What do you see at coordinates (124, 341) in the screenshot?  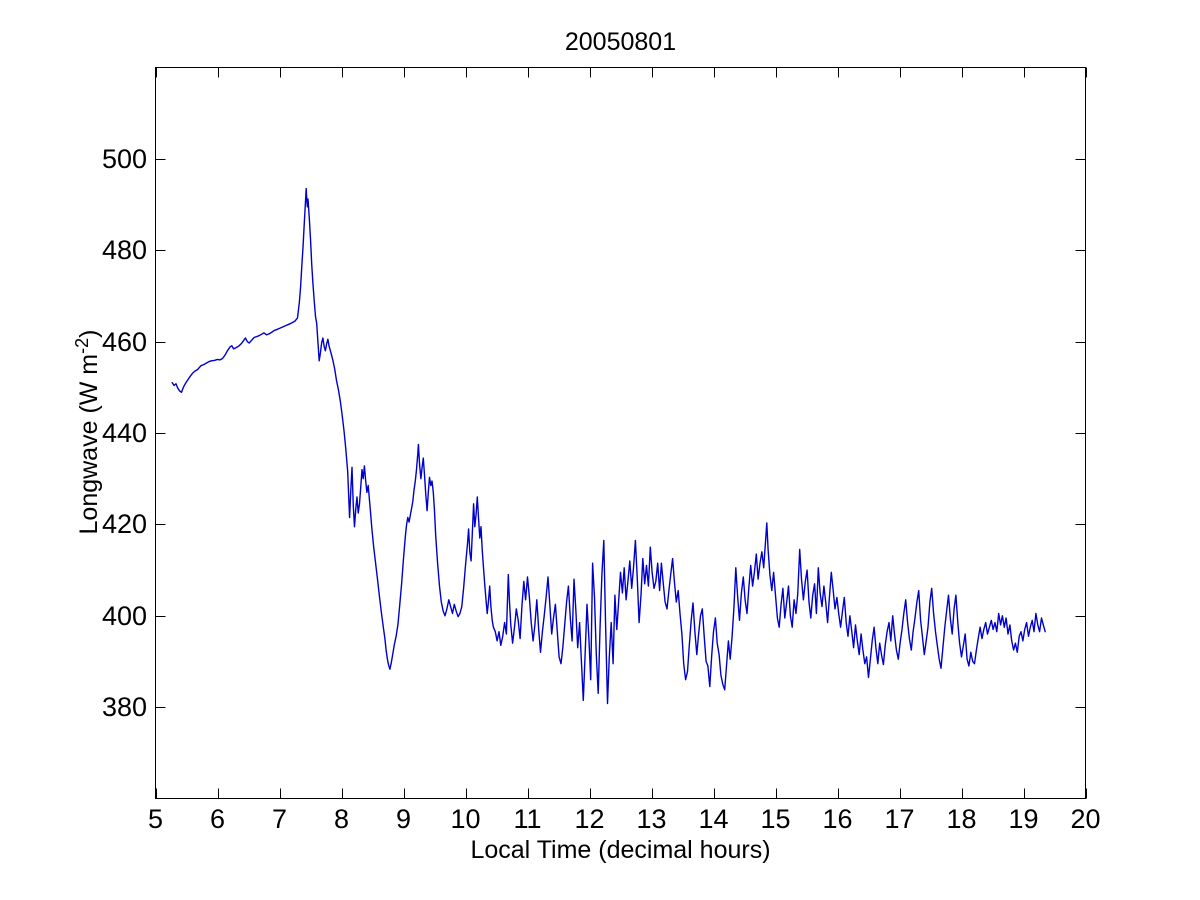 I see `y-tick-label: 460` at bounding box center [124, 341].